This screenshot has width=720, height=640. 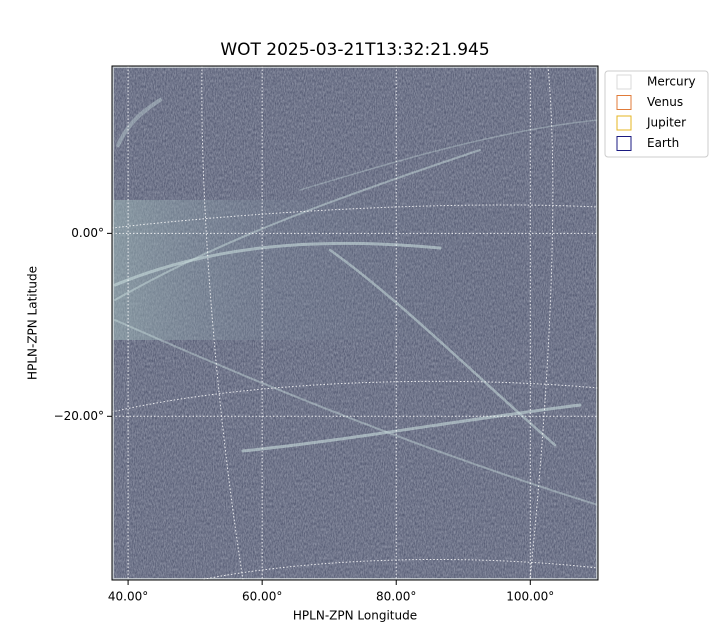 What do you see at coordinates (262, 597) in the screenshot?
I see `x-tick-label: 60.00°` at bounding box center [262, 597].